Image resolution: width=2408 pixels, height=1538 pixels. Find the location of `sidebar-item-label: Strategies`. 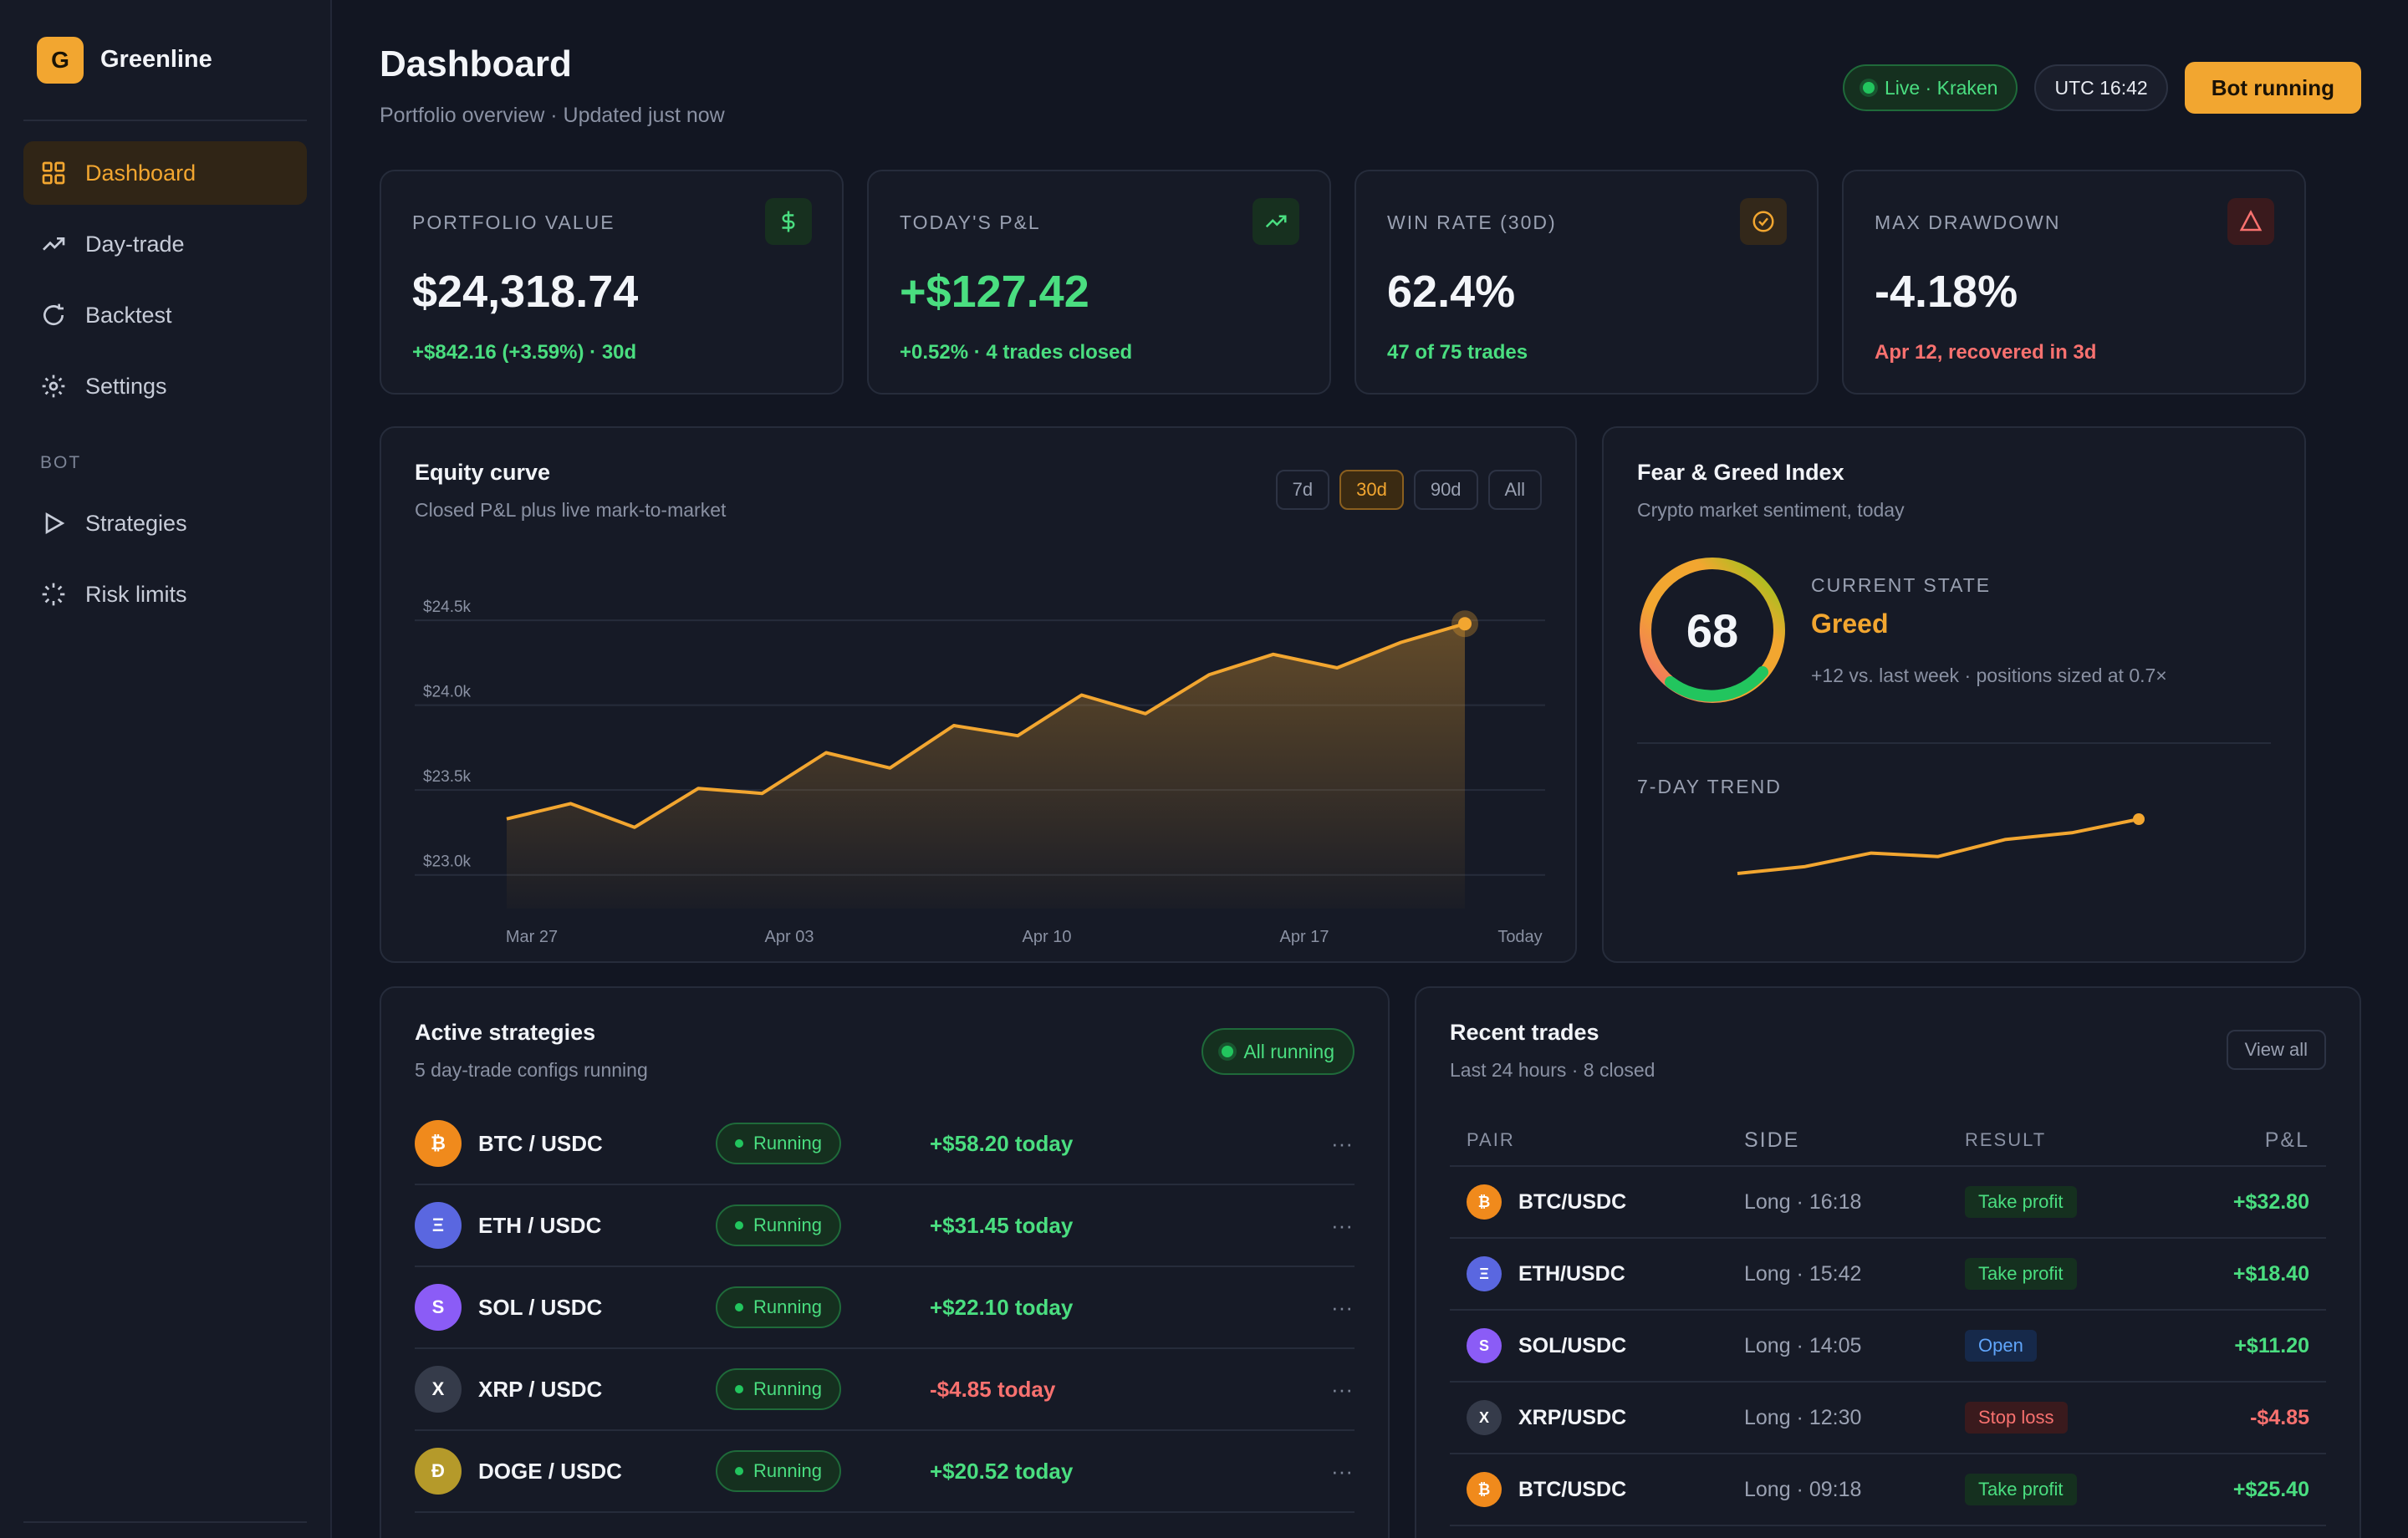

sidebar-item-label: Strategies is located at coordinates (136, 523).